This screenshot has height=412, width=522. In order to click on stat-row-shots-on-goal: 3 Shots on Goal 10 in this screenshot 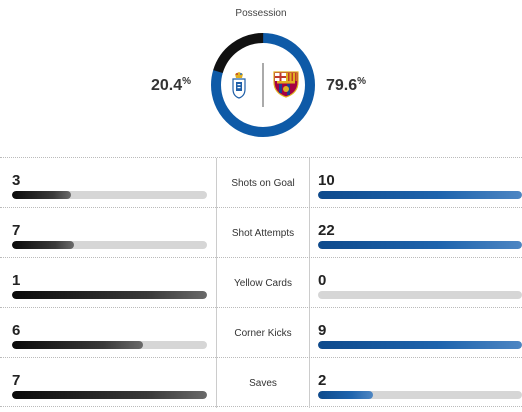, I will do `click(261, 182)`.